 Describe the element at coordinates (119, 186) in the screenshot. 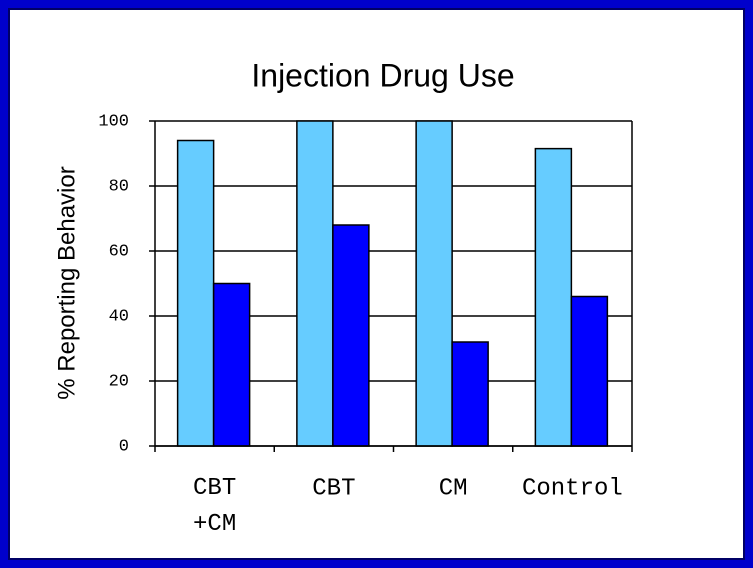

I see `y-tick-label: 80` at that location.